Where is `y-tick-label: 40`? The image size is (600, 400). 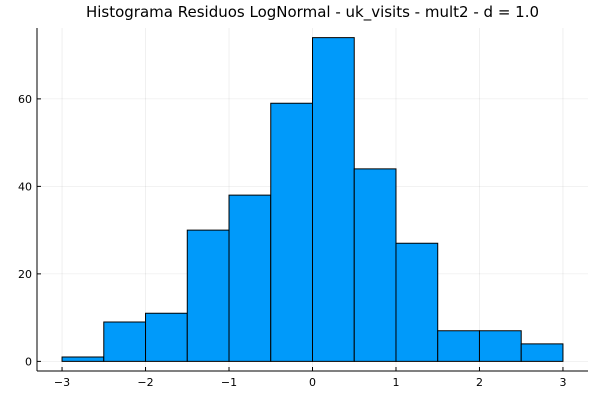 y-tick-label: 40 is located at coordinates (25, 186).